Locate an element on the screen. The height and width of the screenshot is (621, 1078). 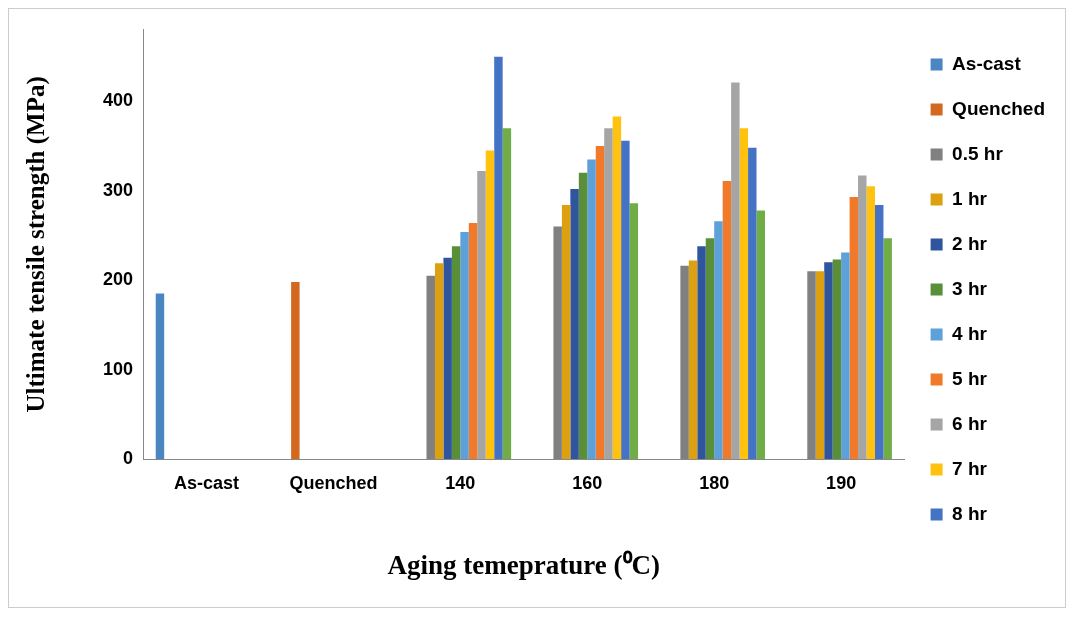
legend-label: 6 hr is located at coordinates (970, 423).